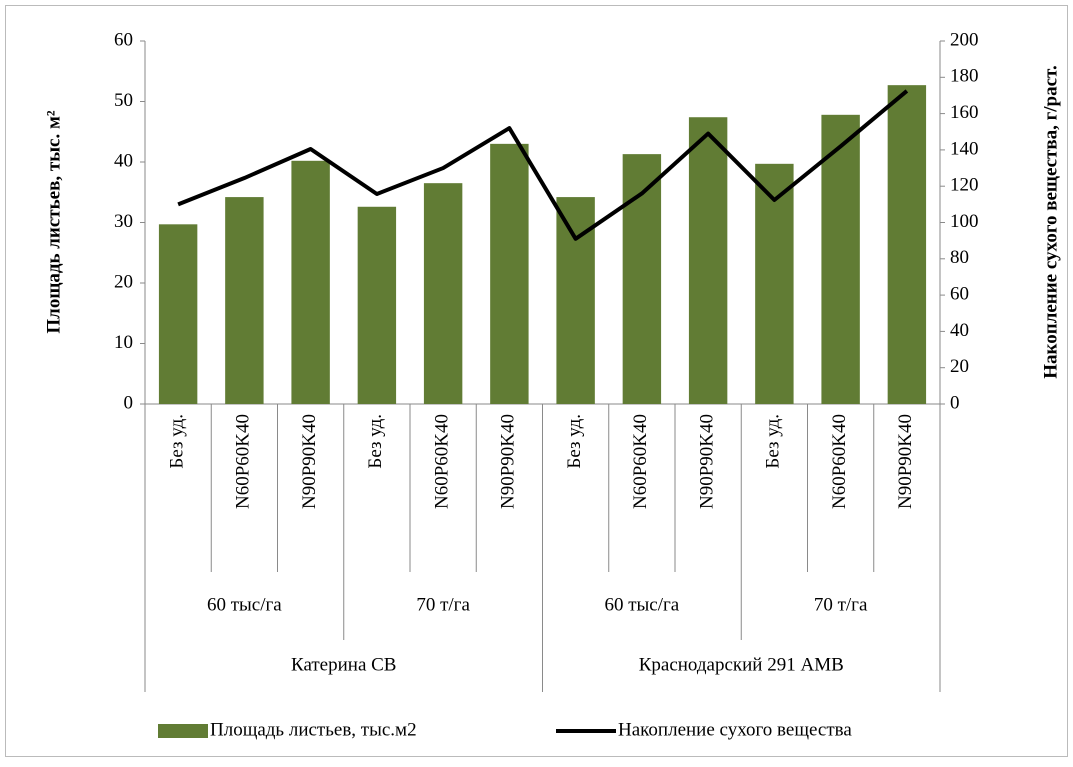 The width and height of the screenshot is (1073, 767). I want to click on y2-tick-label: 160, so click(964, 112).